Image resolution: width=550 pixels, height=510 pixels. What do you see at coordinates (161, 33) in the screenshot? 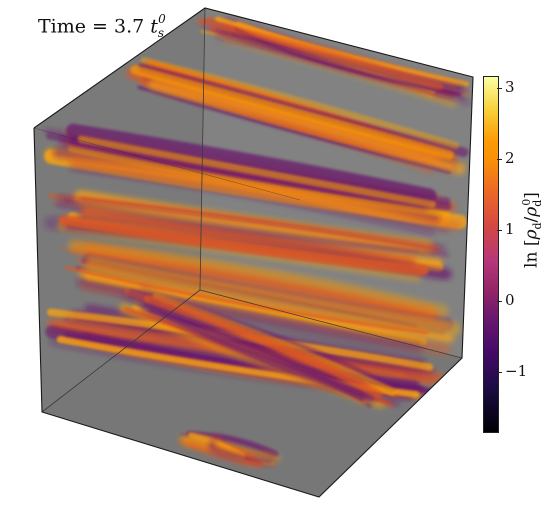
I see `time-subscript: s` at bounding box center [161, 33].